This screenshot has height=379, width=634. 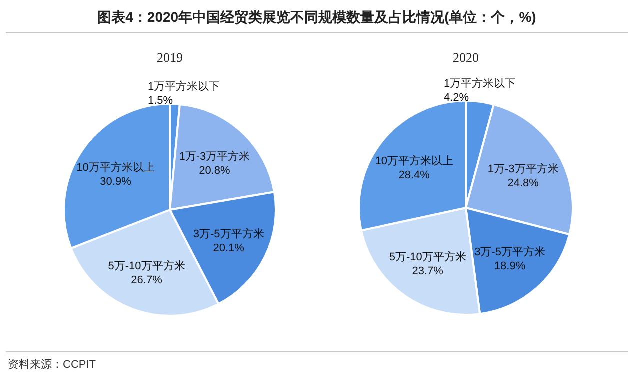 What do you see at coordinates (317, 17) in the screenshot?
I see `text: 图表4：2020年中国经贸类展览不同规模数量及占比情况(单位：个，%)` at bounding box center [317, 17].